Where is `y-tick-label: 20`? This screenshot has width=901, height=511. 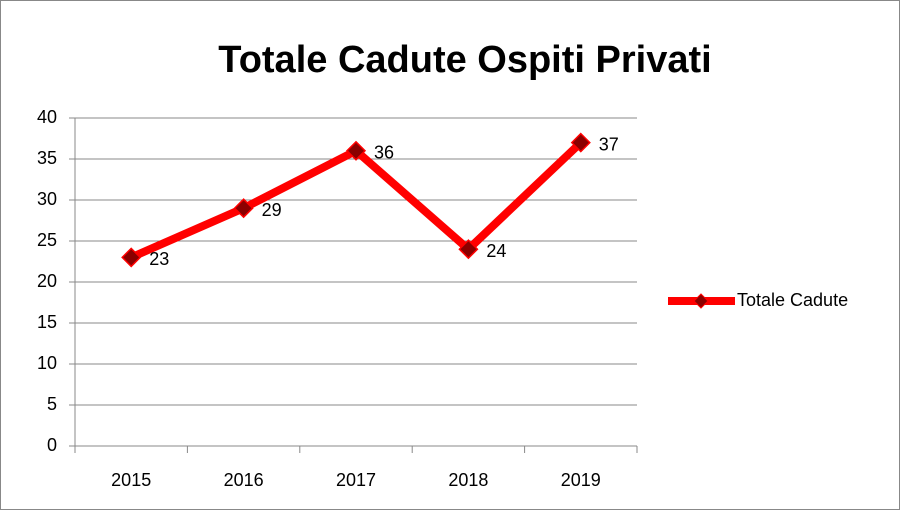 y-tick-label: 20 is located at coordinates (47, 281).